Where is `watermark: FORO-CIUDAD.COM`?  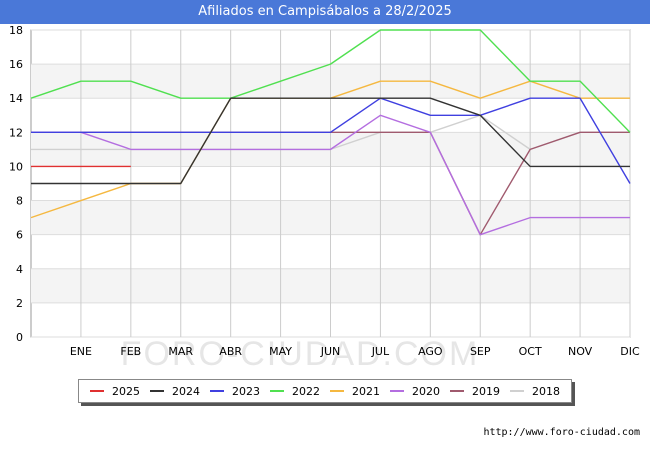 watermark: FORO-CIUDAD.COM is located at coordinates (300, 354).